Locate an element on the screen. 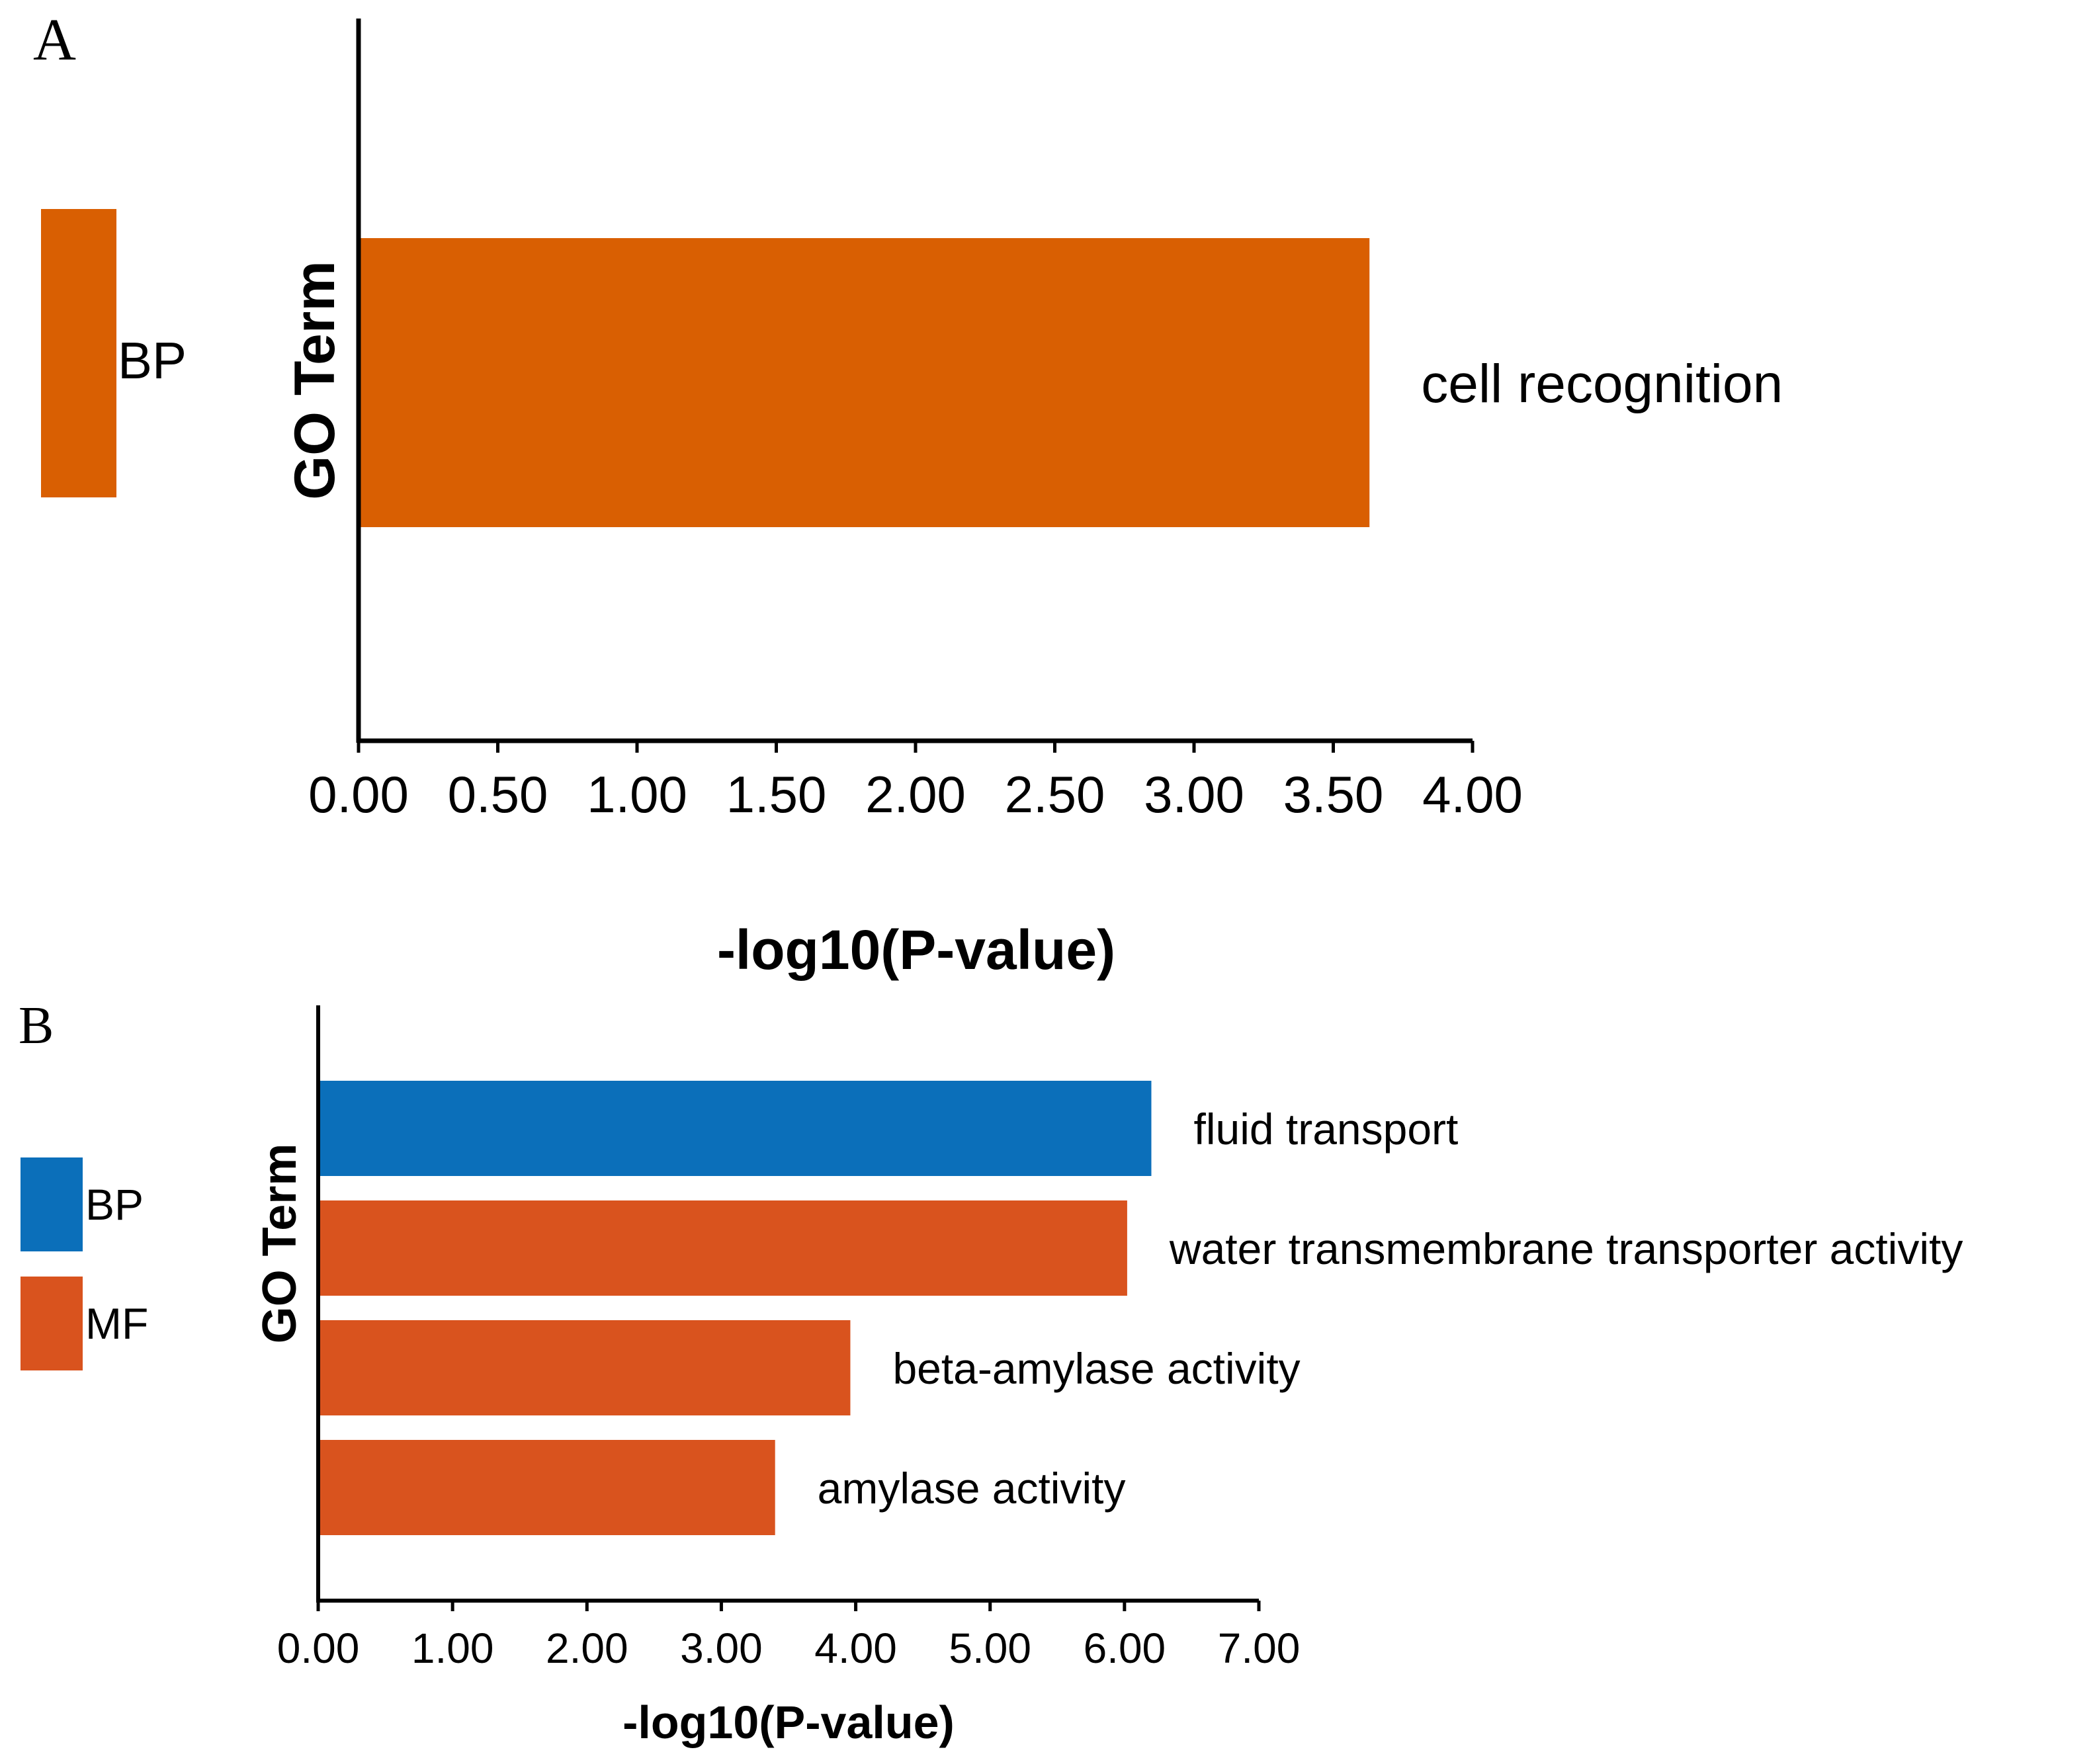  panel-b-x-axis-title: -log10(P-value) is located at coordinates (789, 1722).